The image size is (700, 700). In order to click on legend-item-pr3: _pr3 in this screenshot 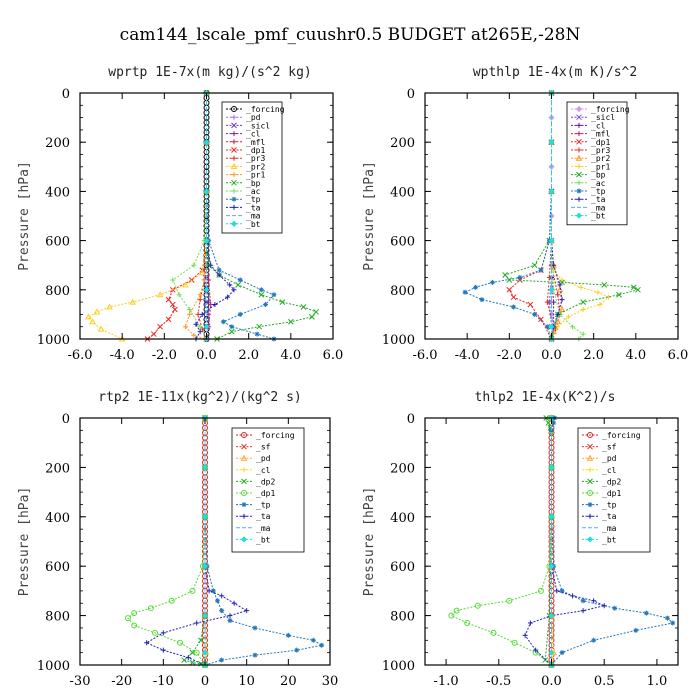, I will do `click(590, 150)`.